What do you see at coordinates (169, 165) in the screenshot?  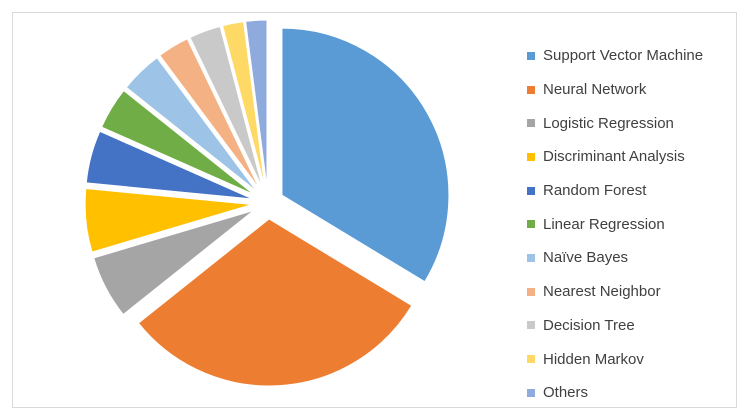 I see `pie-slice-random-forest` at bounding box center [169, 165].